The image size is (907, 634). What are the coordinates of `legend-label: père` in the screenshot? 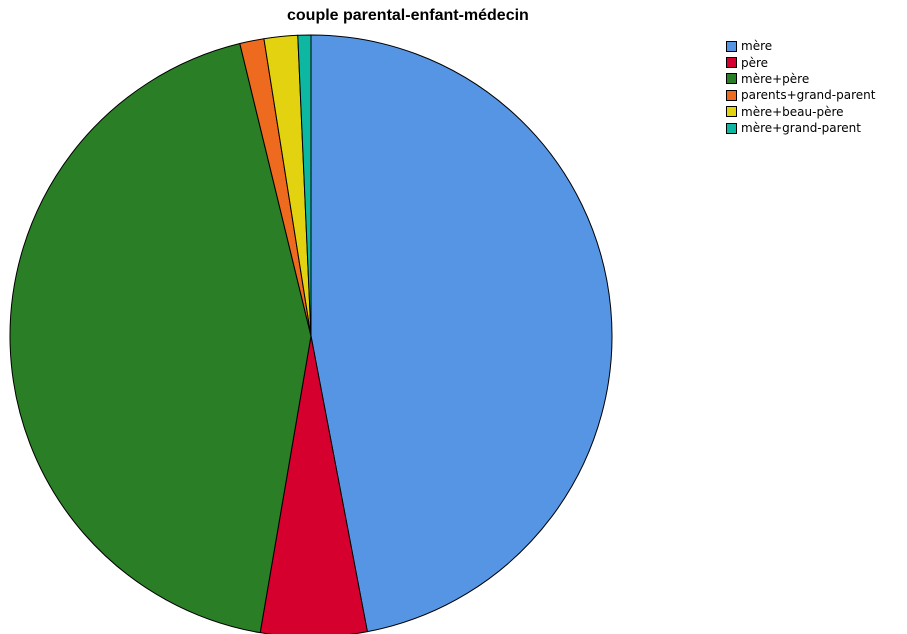 It's located at (755, 62).